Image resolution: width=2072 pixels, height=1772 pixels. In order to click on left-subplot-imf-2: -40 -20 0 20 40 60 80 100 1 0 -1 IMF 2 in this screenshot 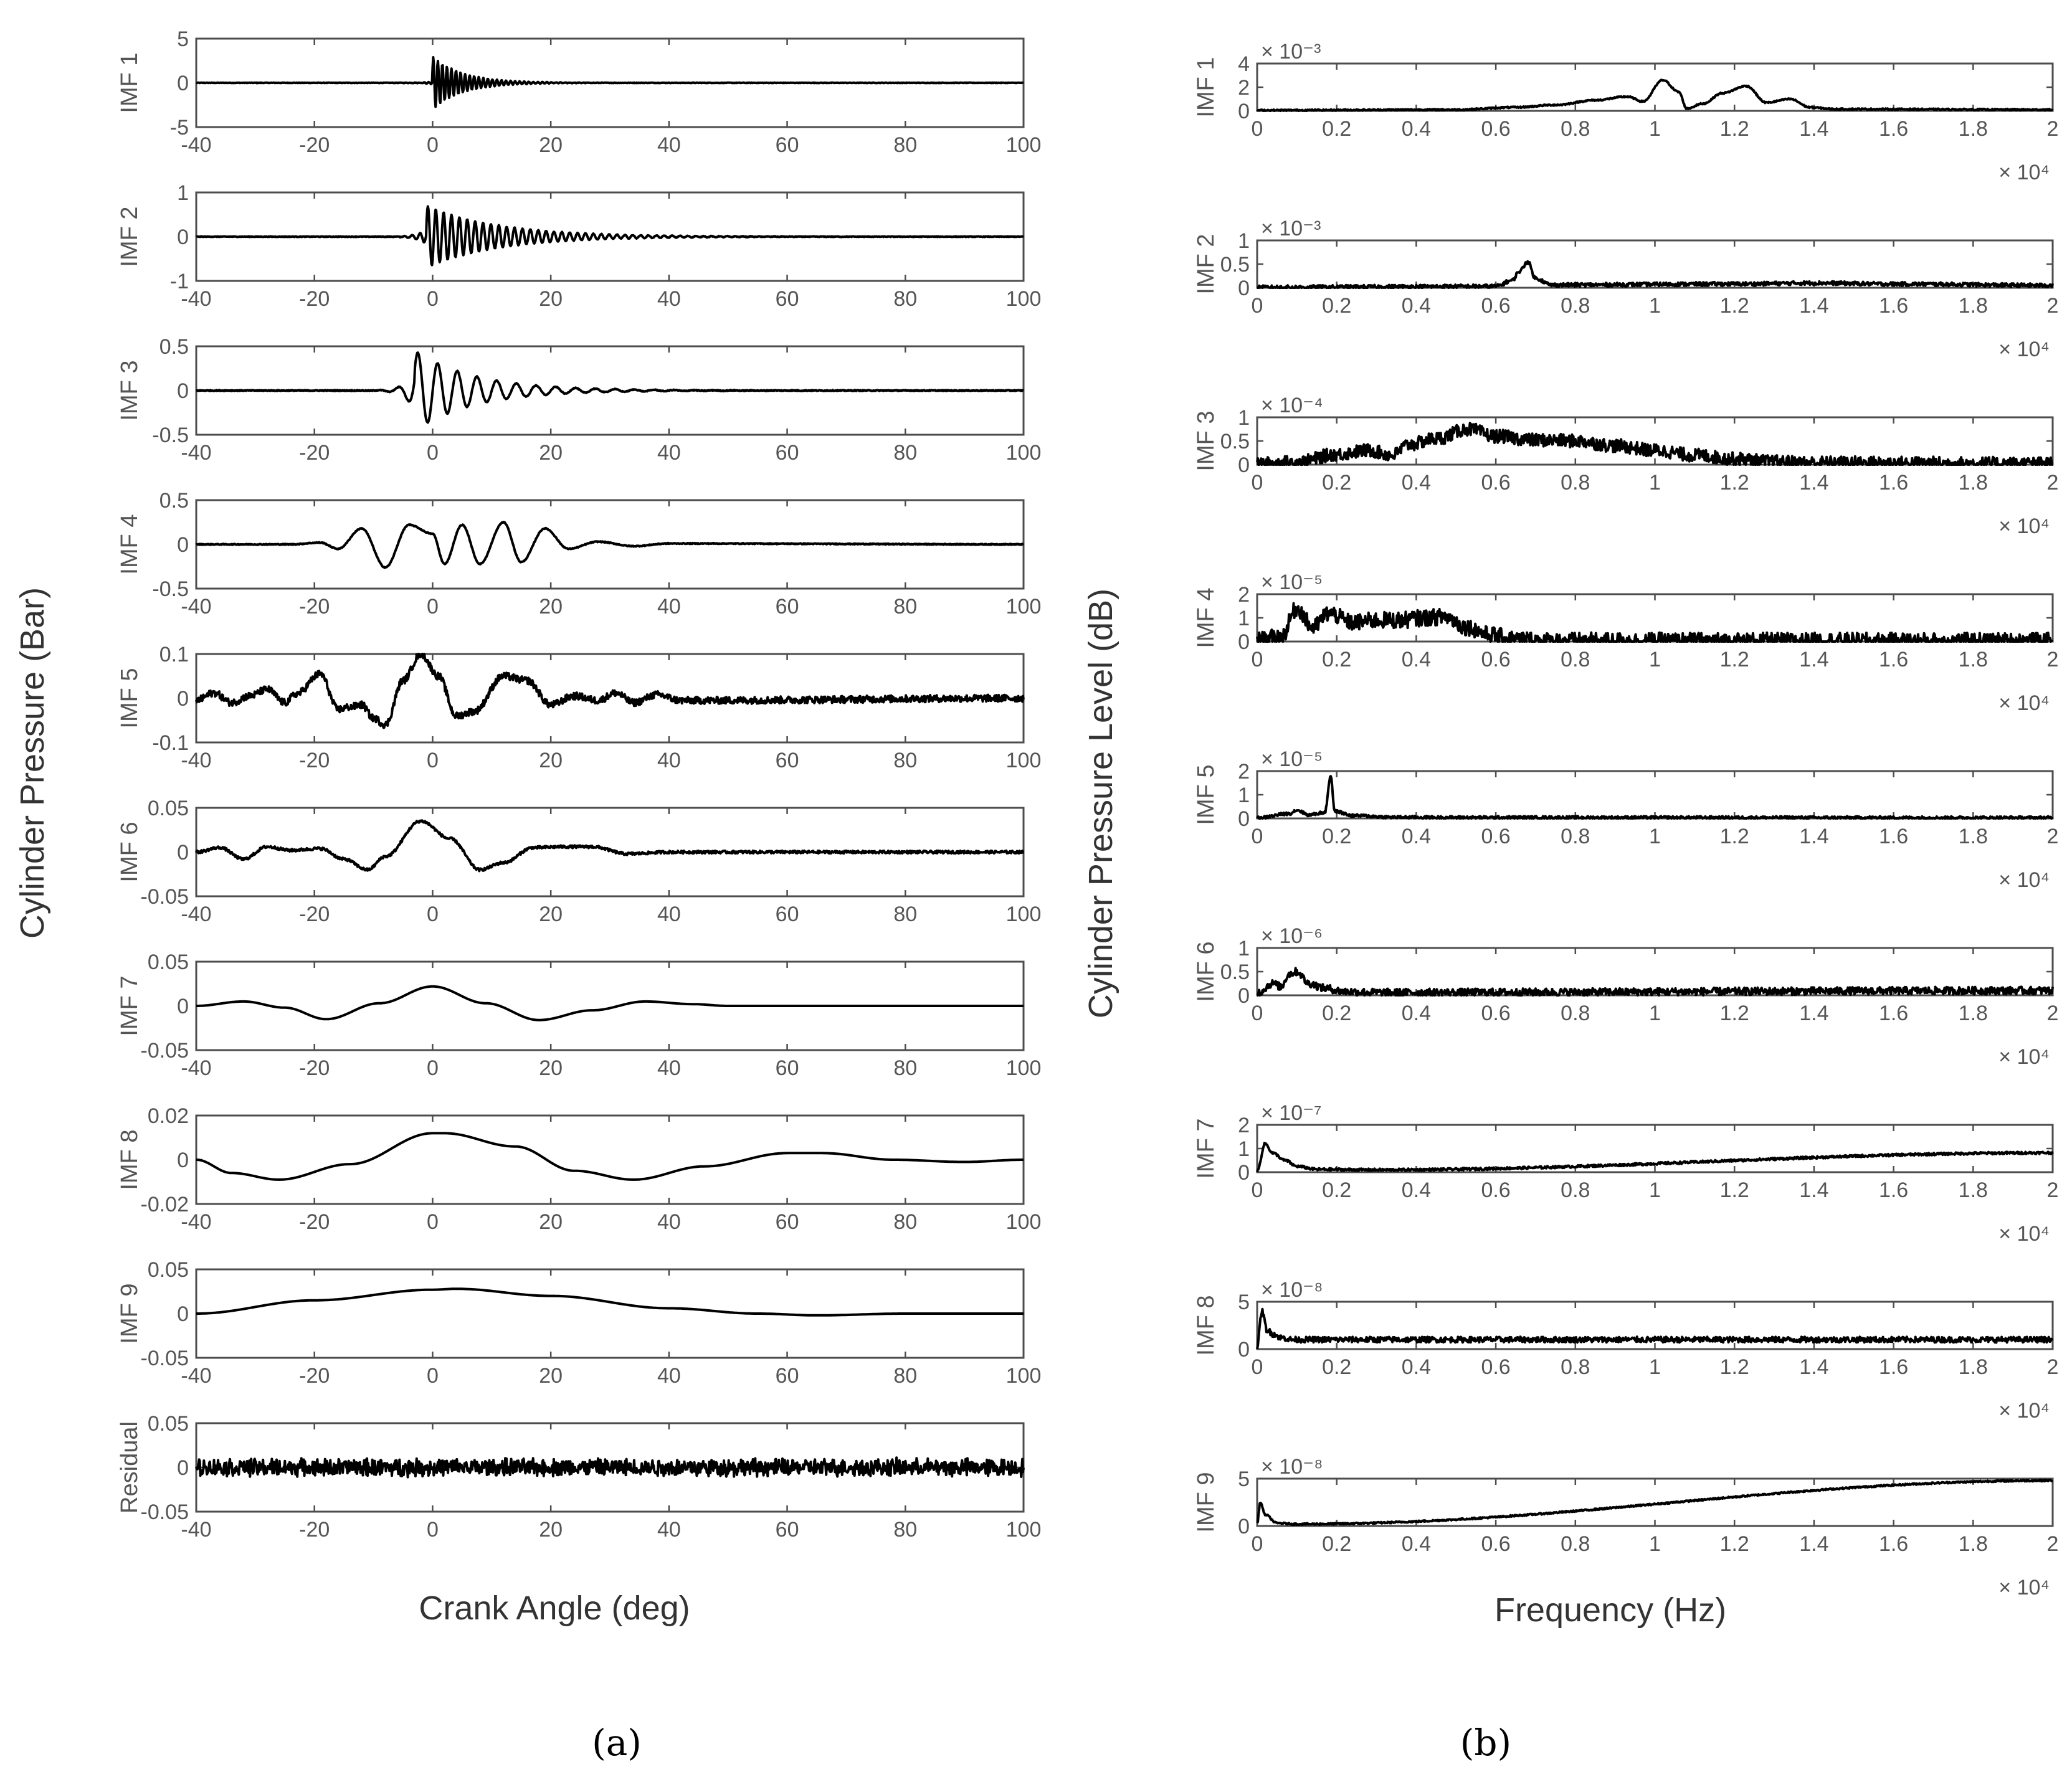, I will do `click(578, 246)`.